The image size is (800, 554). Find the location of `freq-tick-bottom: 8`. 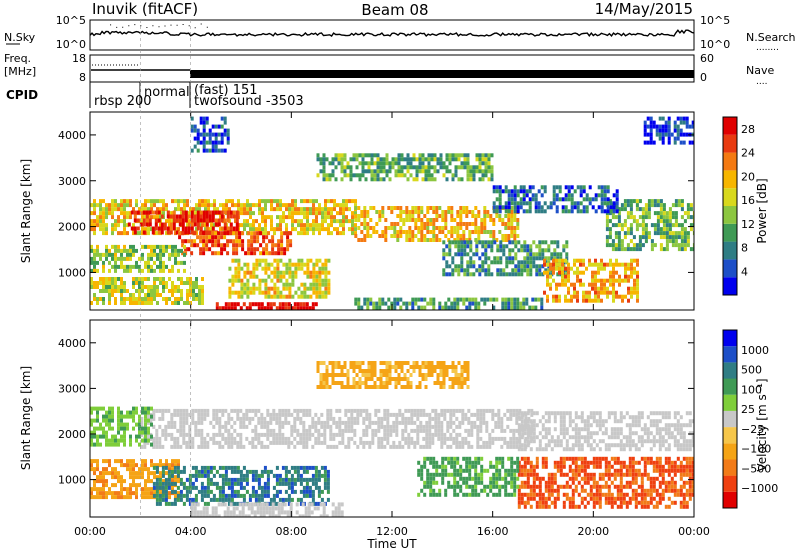

freq-tick-bottom: 8 is located at coordinates (82, 77).